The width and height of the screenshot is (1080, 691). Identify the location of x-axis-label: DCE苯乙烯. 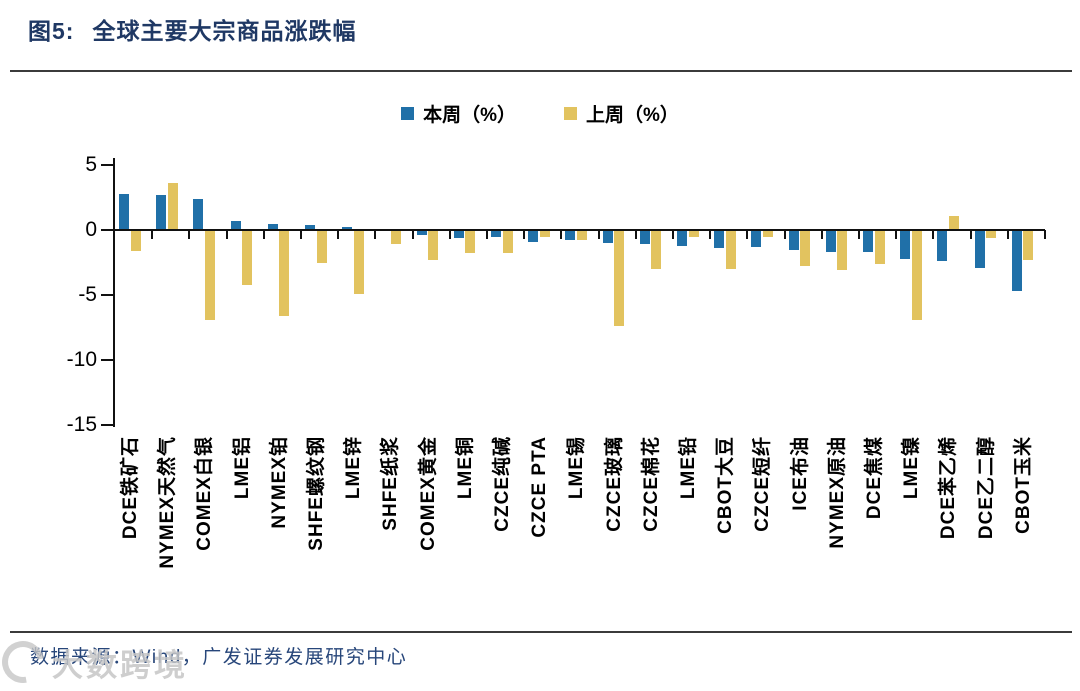
(949, 488).